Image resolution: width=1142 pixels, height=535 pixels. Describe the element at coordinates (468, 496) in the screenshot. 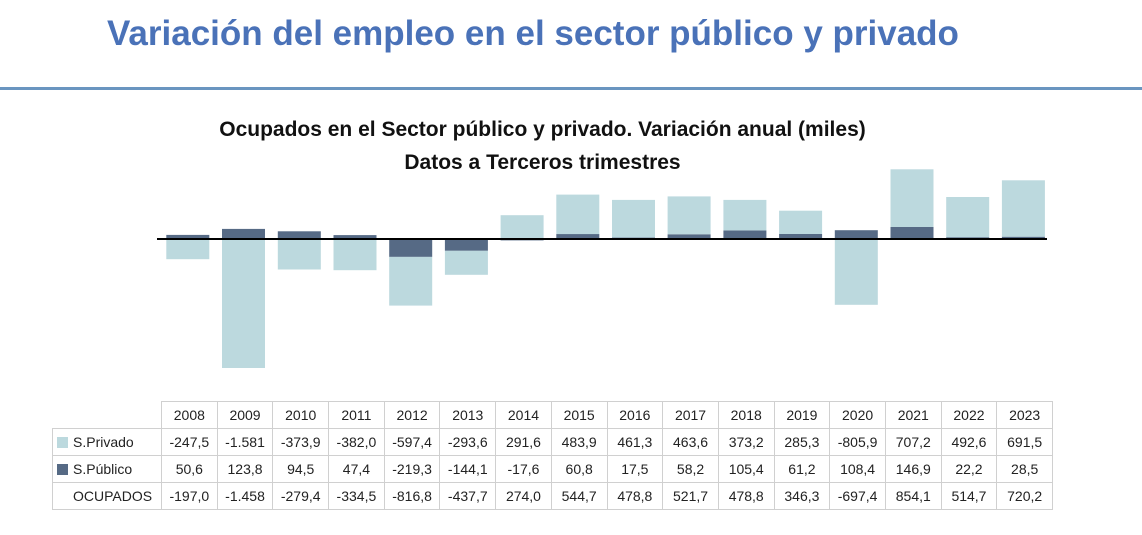

I see `data-cell: -437,7` at that location.